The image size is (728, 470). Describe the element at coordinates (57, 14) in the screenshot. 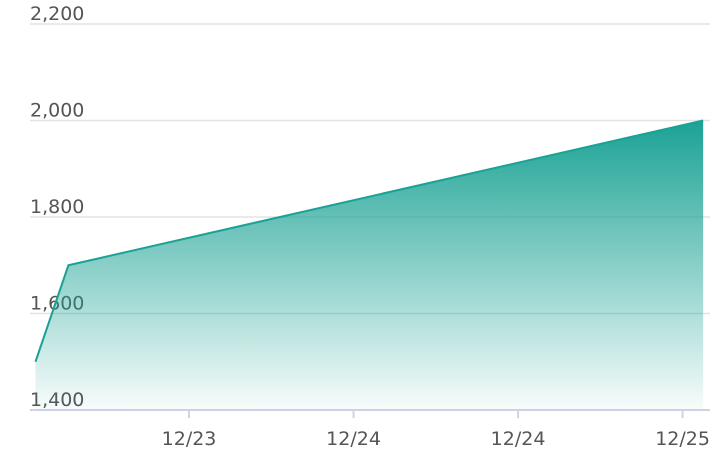

I see `y-tick-label: 2,200` at that location.